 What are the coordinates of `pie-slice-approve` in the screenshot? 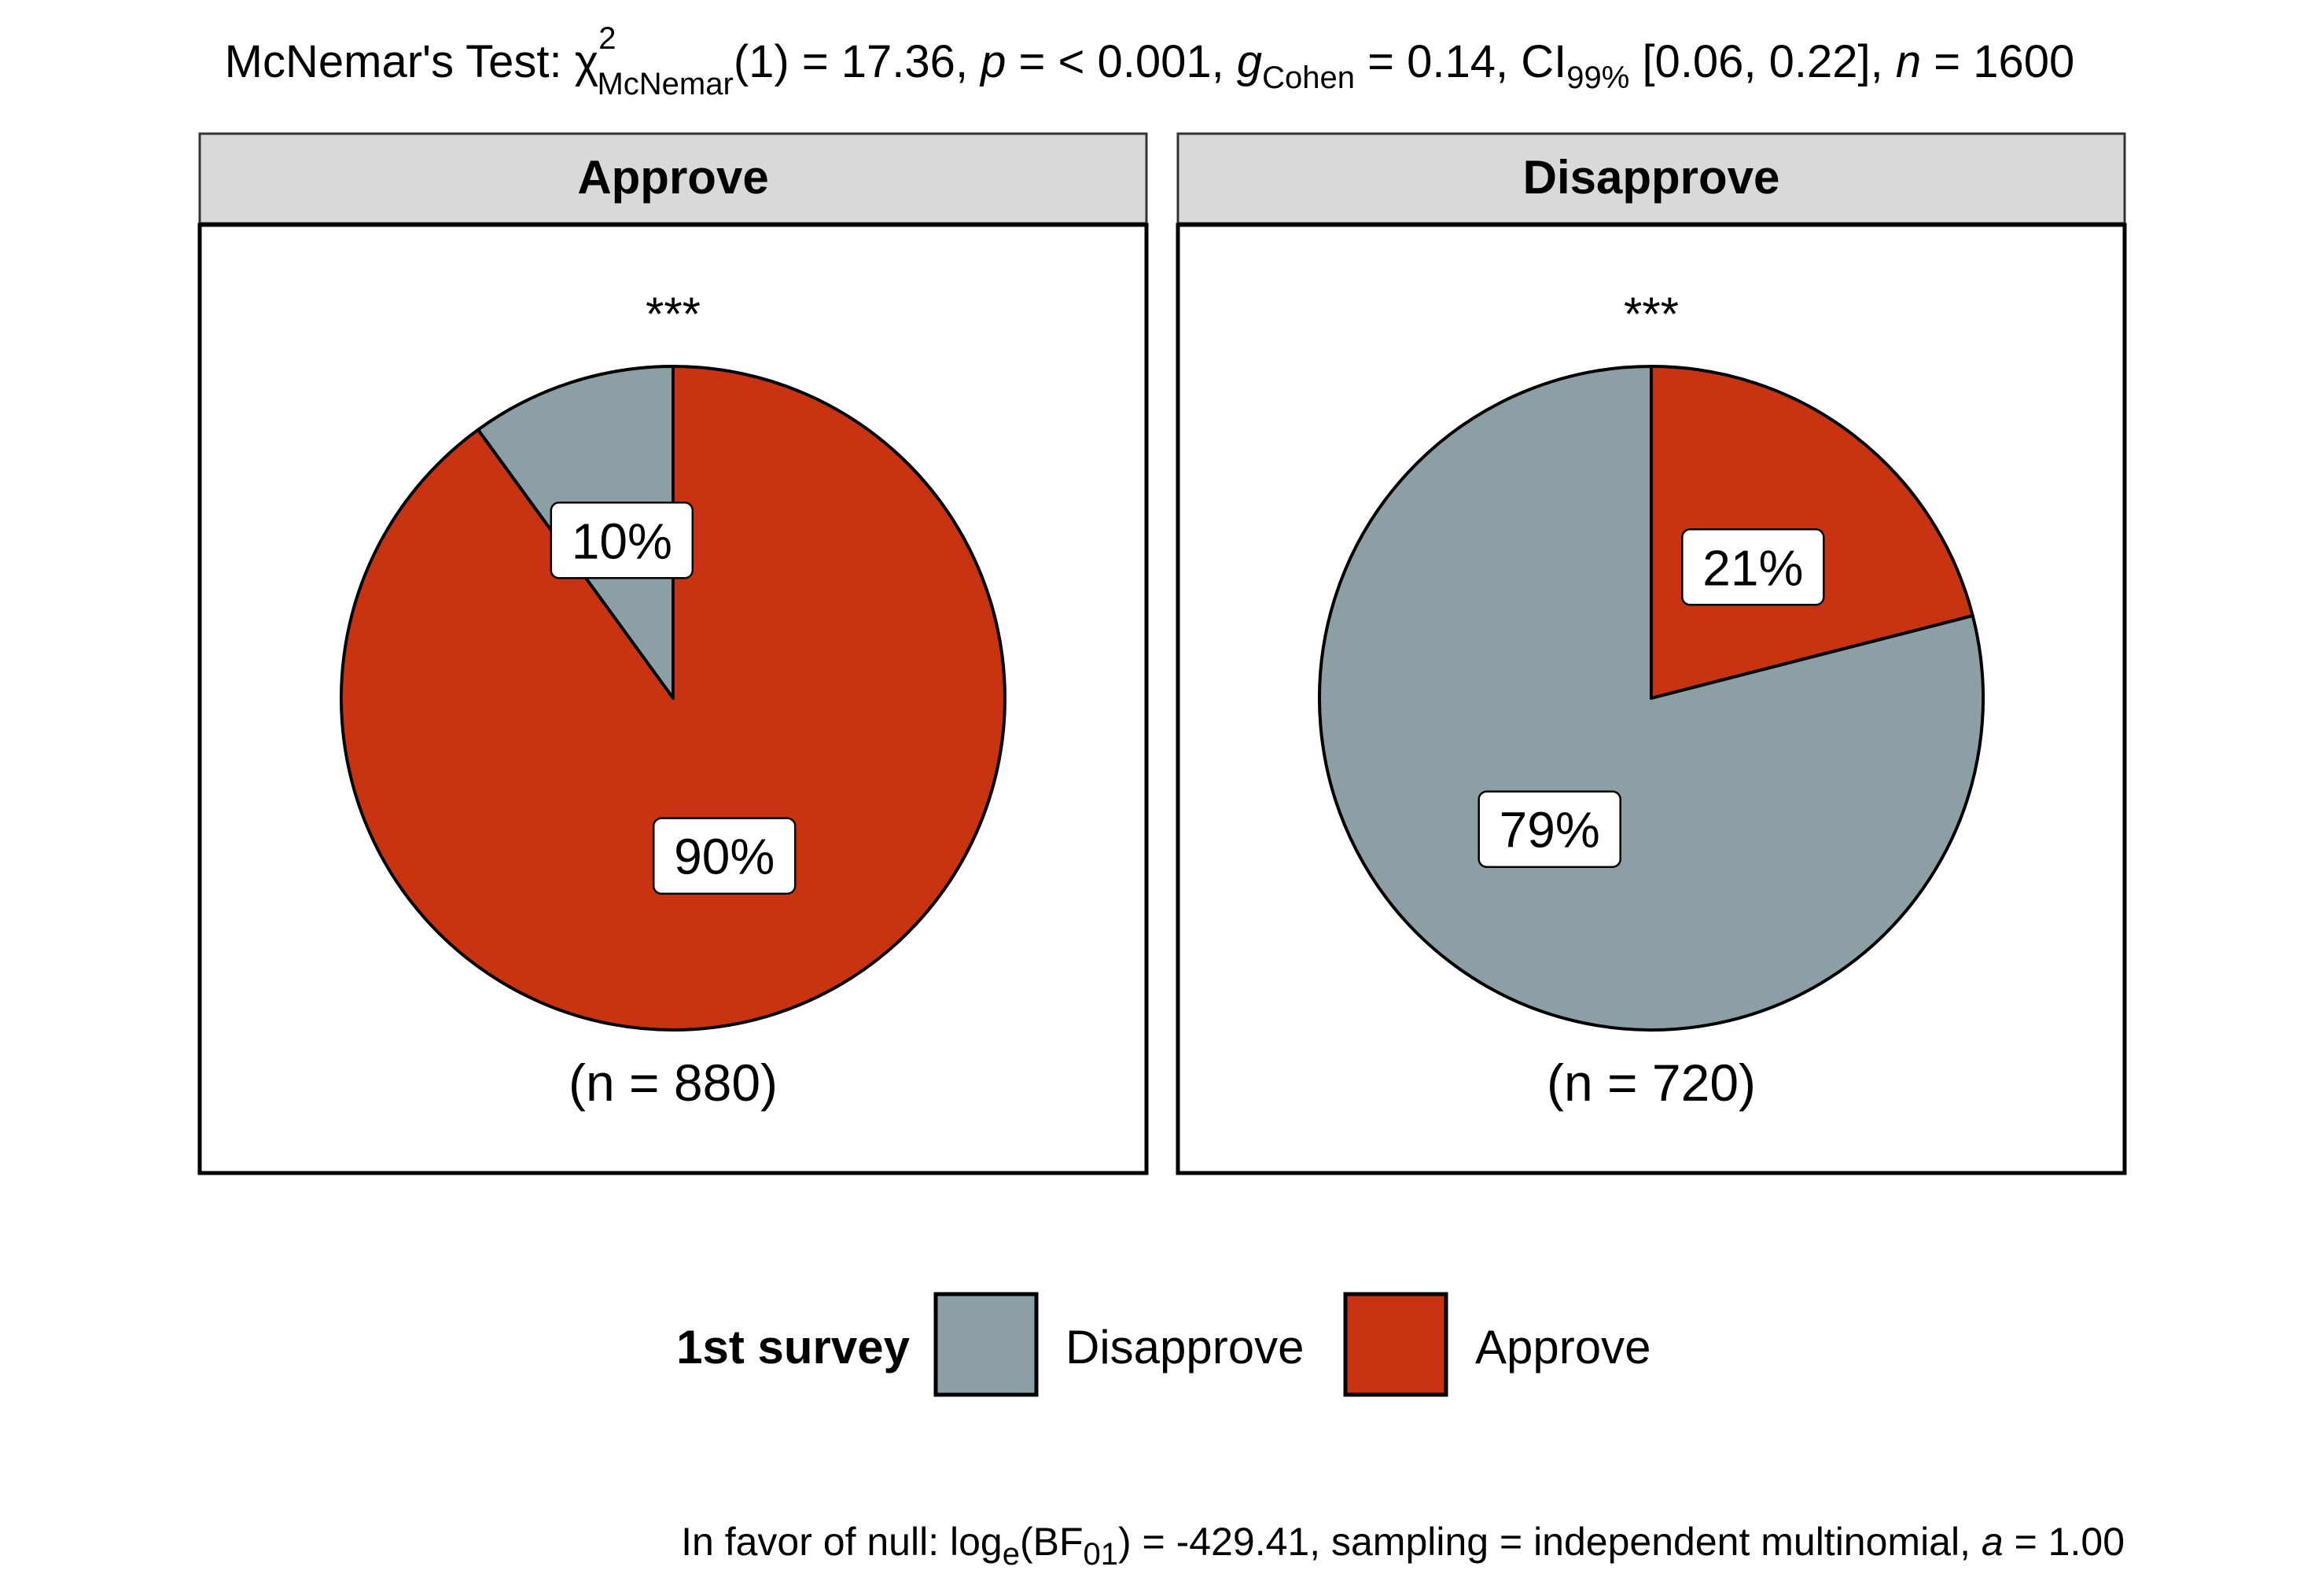 It's located at (673, 698).